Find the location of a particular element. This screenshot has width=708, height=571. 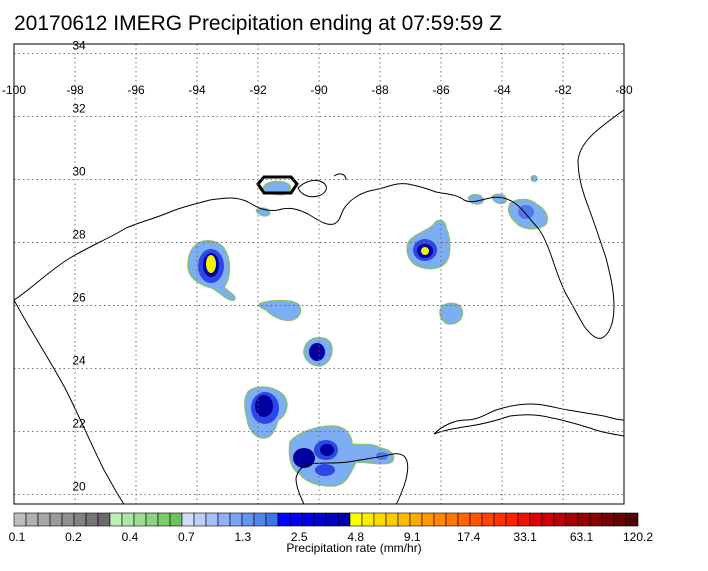

colorbar-label: Precipitation rate (mm/hr) is located at coordinates (354, 548).